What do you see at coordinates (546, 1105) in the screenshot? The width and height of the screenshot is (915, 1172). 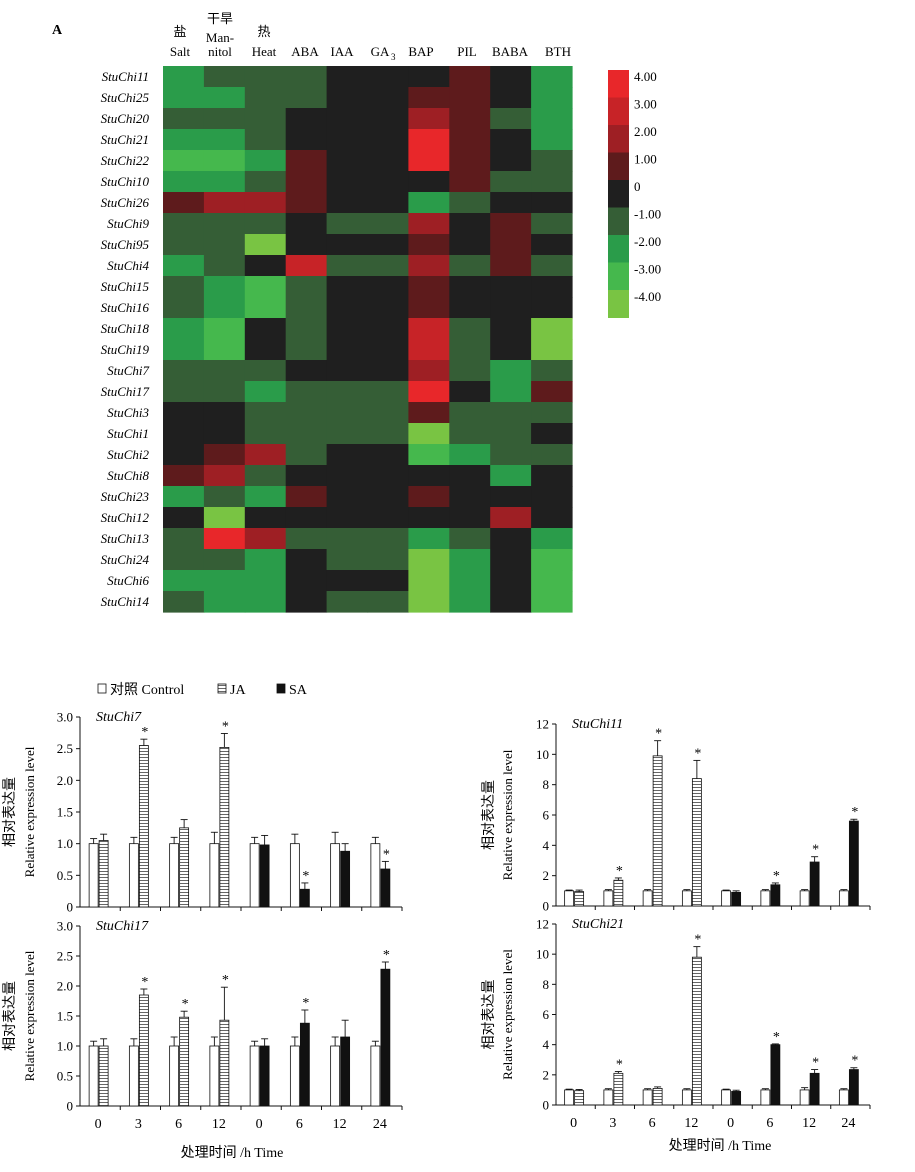 I see `y-tick-label: 0` at bounding box center [546, 1105].